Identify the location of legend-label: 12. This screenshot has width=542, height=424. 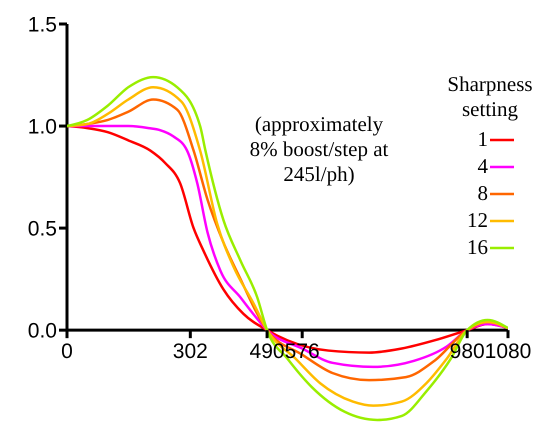
(477, 220).